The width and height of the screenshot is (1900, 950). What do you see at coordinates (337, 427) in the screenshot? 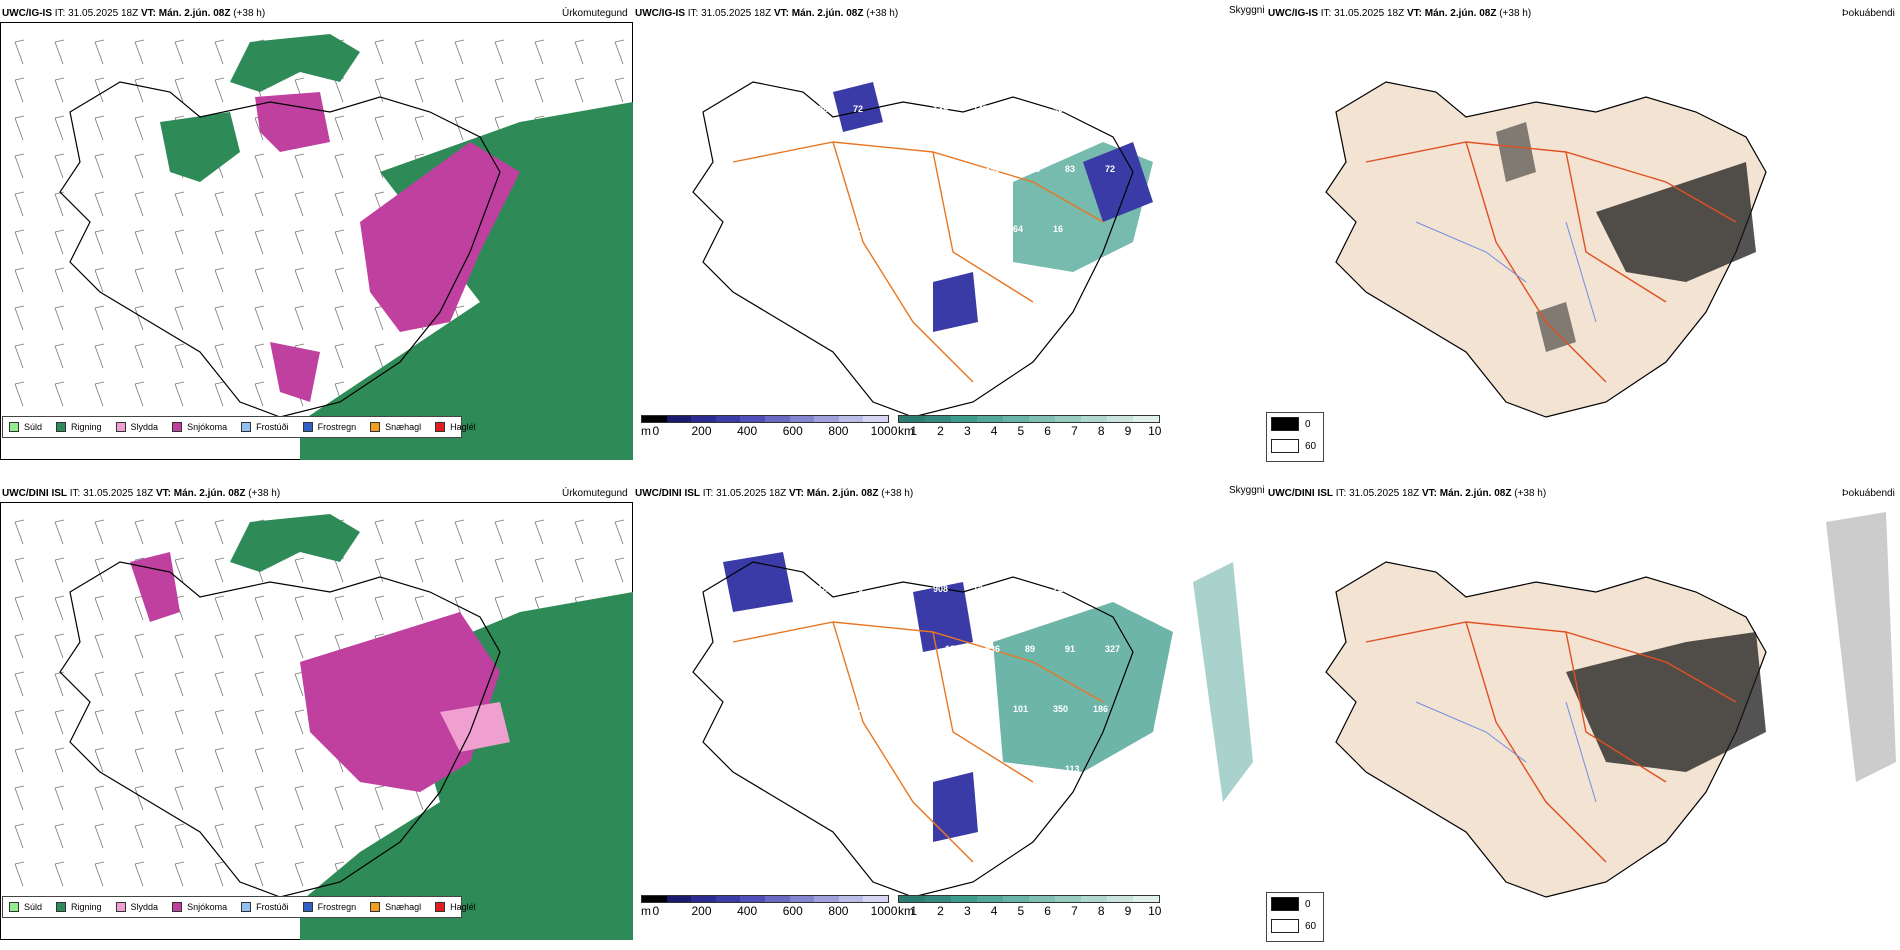
I see `legend-label: Frostregn` at bounding box center [337, 427].